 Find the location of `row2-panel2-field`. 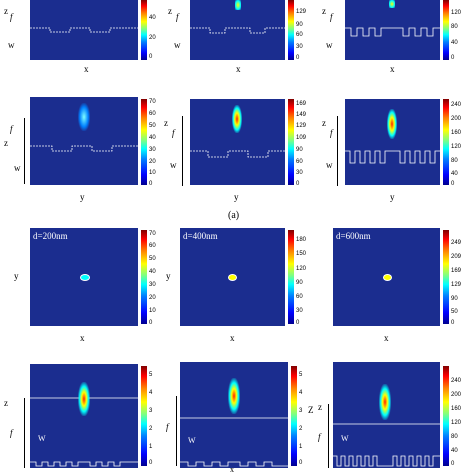

row2-panel2-field is located at coordinates (237, 142).